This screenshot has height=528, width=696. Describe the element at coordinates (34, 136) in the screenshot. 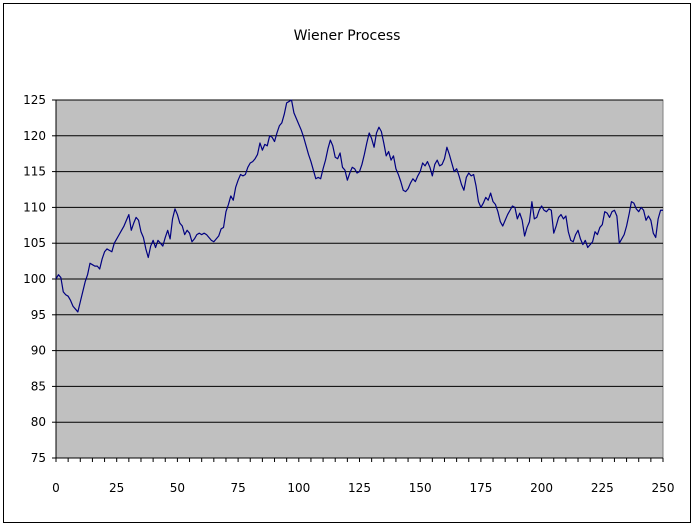

I see `y-tick-label: 120` at that location.